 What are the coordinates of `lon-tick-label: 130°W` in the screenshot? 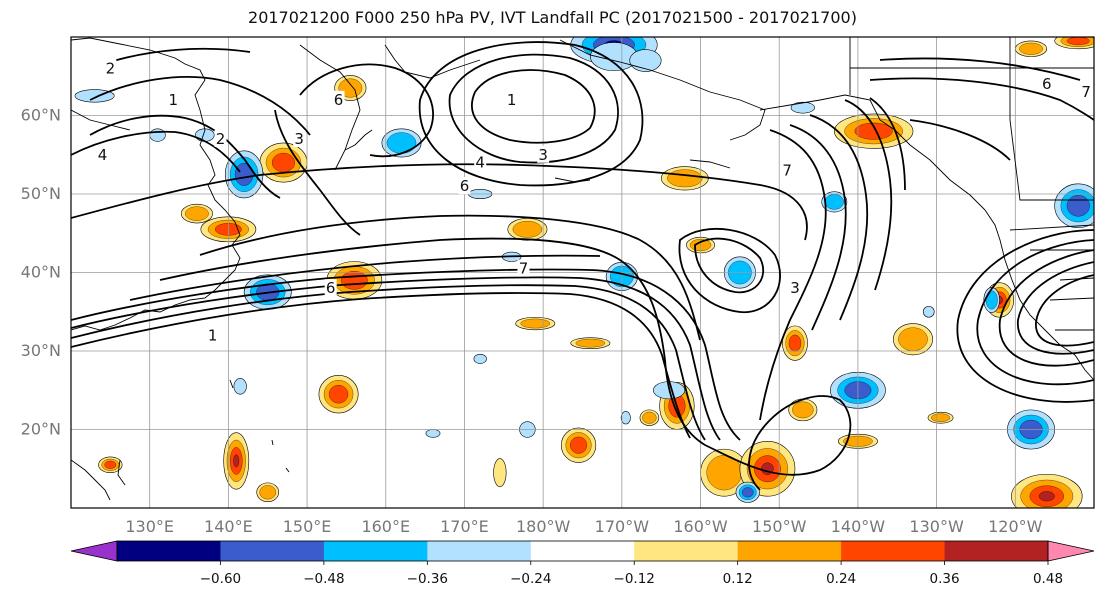 It's located at (936, 526).